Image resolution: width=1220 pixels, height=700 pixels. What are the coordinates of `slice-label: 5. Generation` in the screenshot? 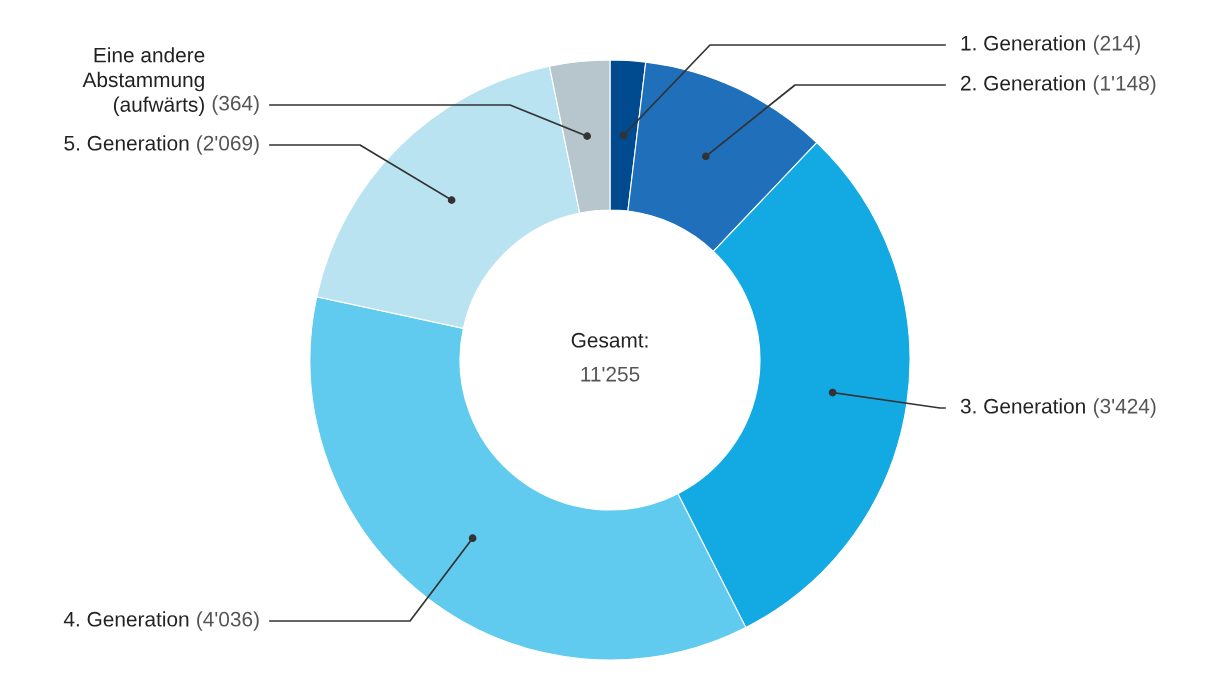 It's located at (126, 143).